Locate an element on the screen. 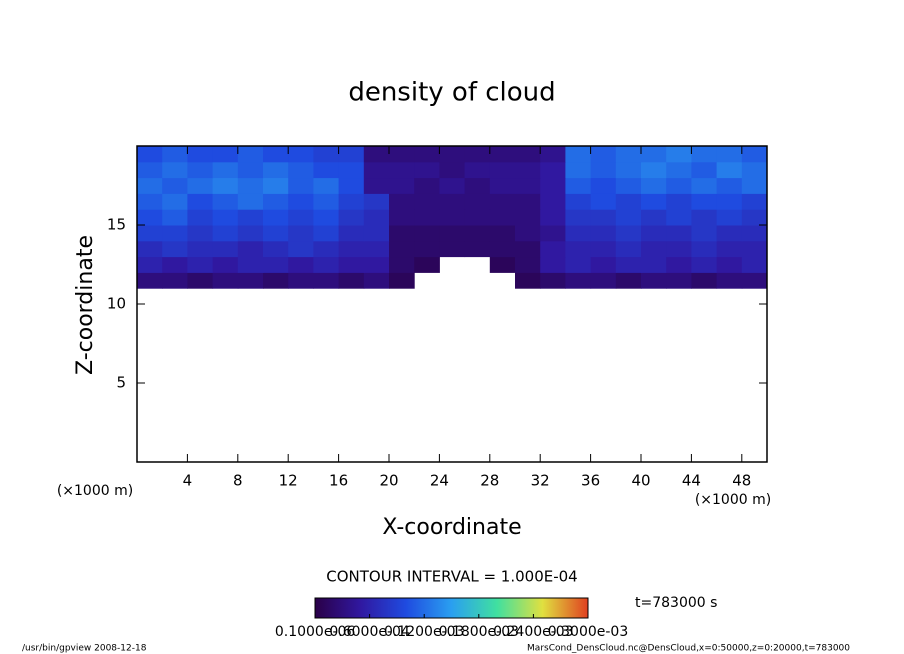  x-tick-label: 36 is located at coordinates (590, 481).